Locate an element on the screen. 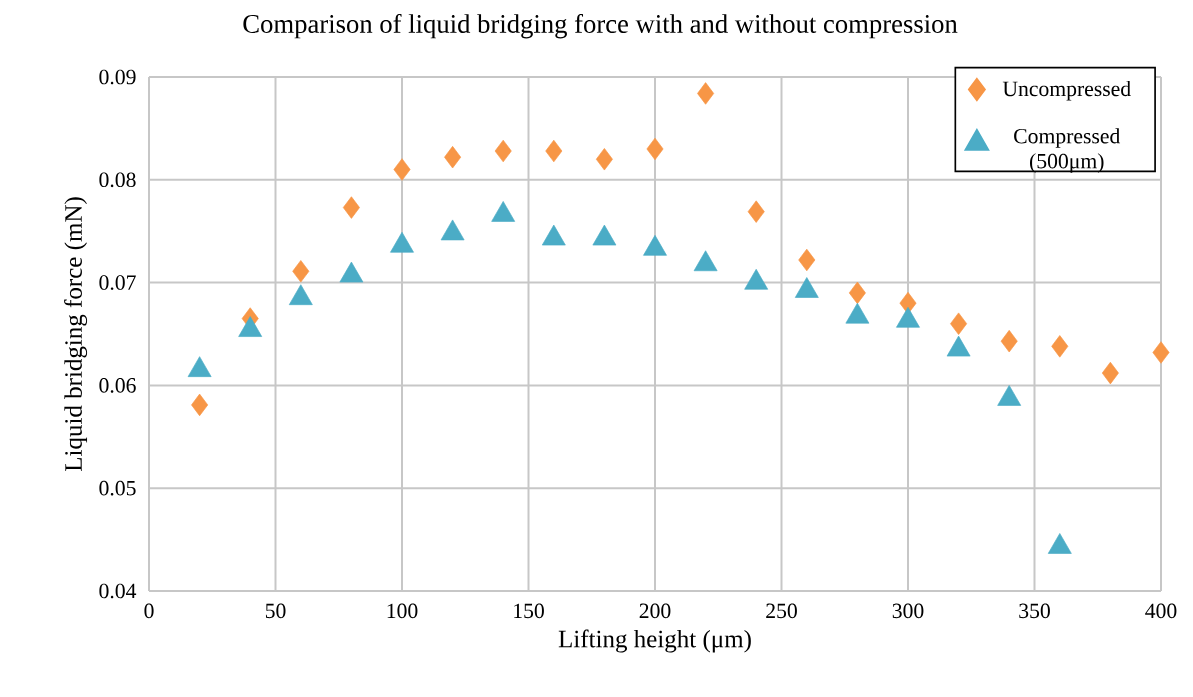 The width and height of the screenshot is (1193, 697). y-tick-label: 0.04 is located at coordinates (118, 591).